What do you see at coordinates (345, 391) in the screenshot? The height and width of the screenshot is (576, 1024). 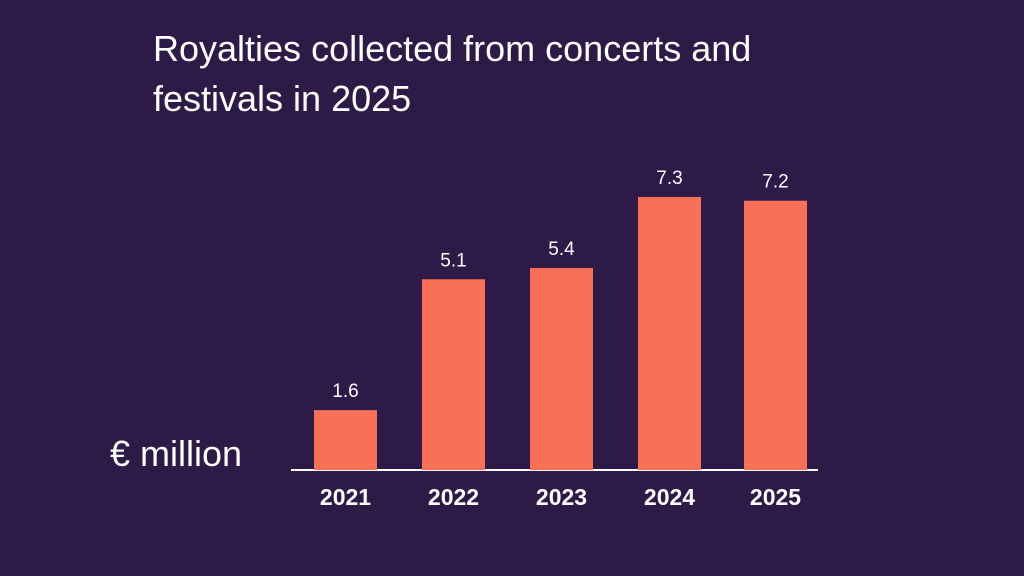 I see `value-label: 1.6` at bounding box center [345, 391].